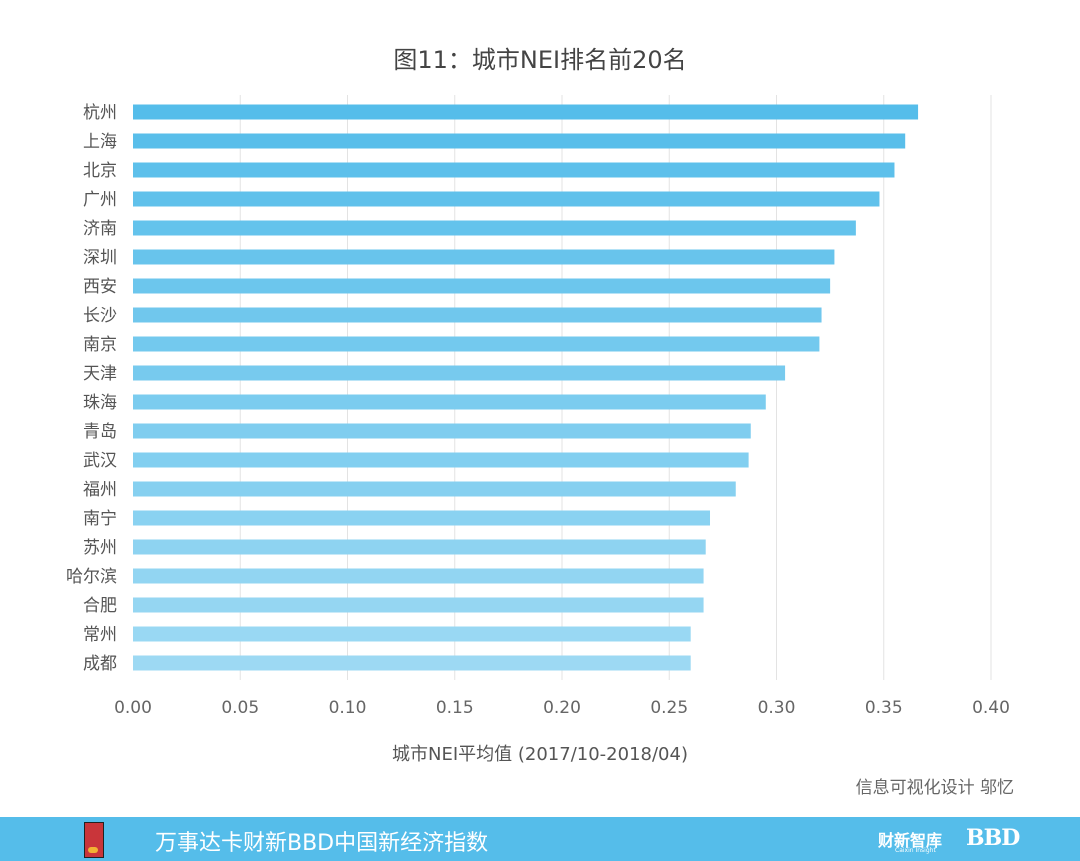  I want to click on bbd-logo: BBD, so click(993, 838).